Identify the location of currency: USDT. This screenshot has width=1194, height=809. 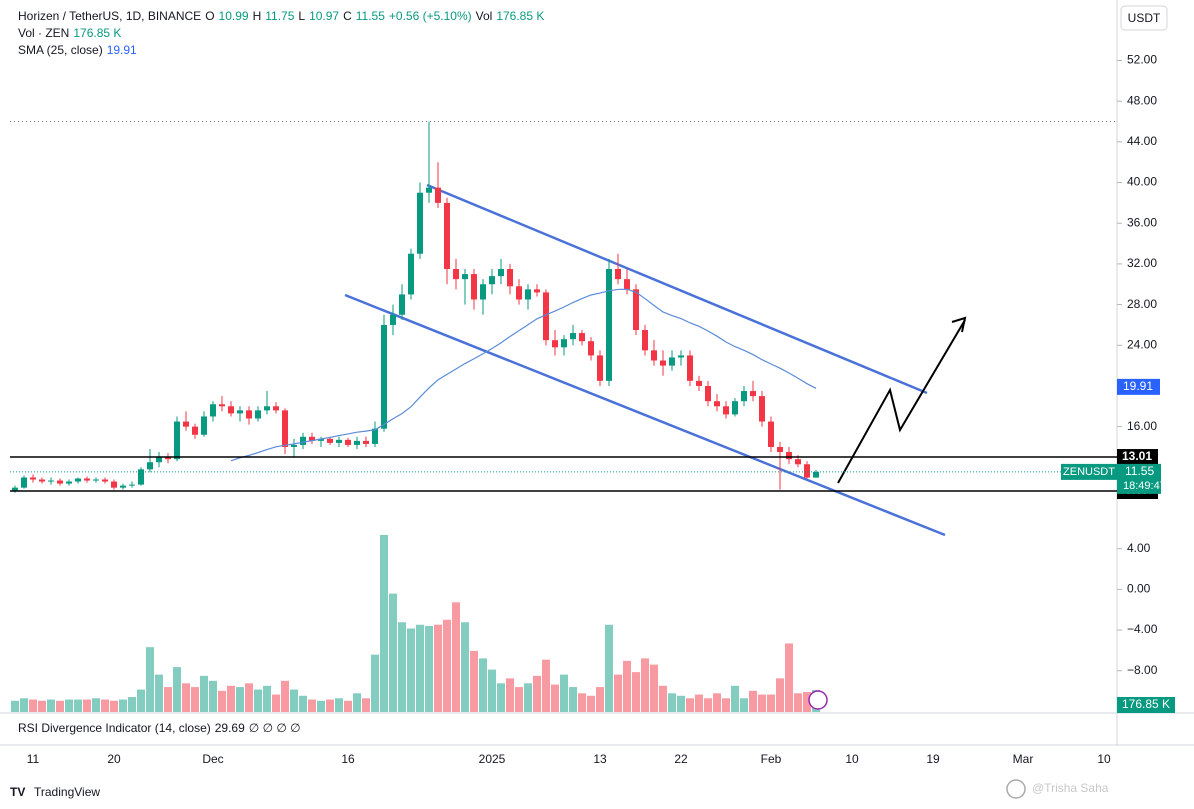
(1144, 18).